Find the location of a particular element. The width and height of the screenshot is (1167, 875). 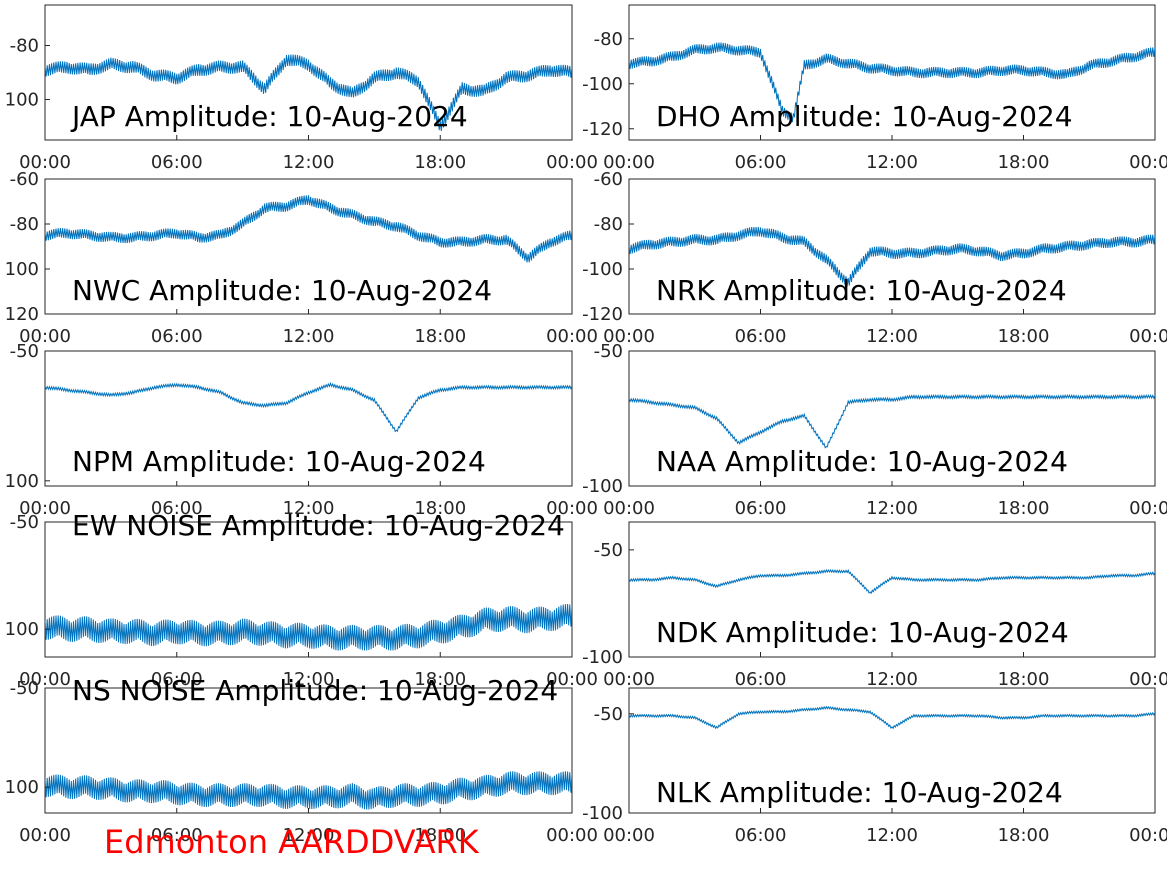

ndk-panel-title: NDK Amplitude: 10-Aug-2024 is located at coordinates (862, 632).